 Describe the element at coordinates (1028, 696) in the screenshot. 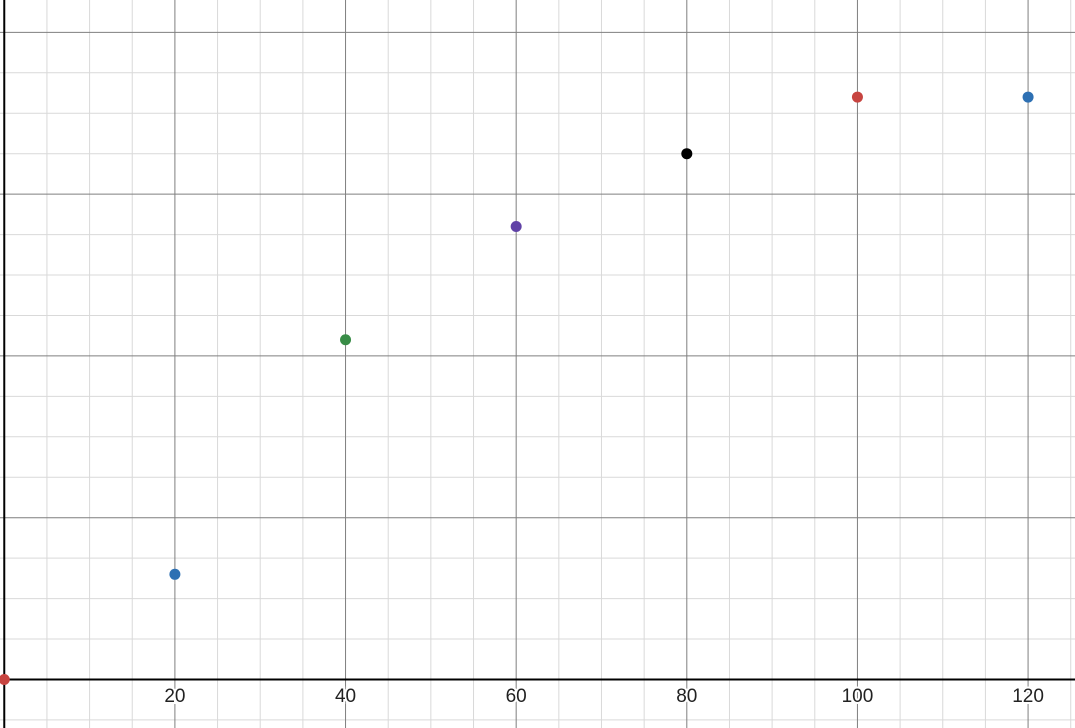

I see `x-tick-label: 120` at that location.